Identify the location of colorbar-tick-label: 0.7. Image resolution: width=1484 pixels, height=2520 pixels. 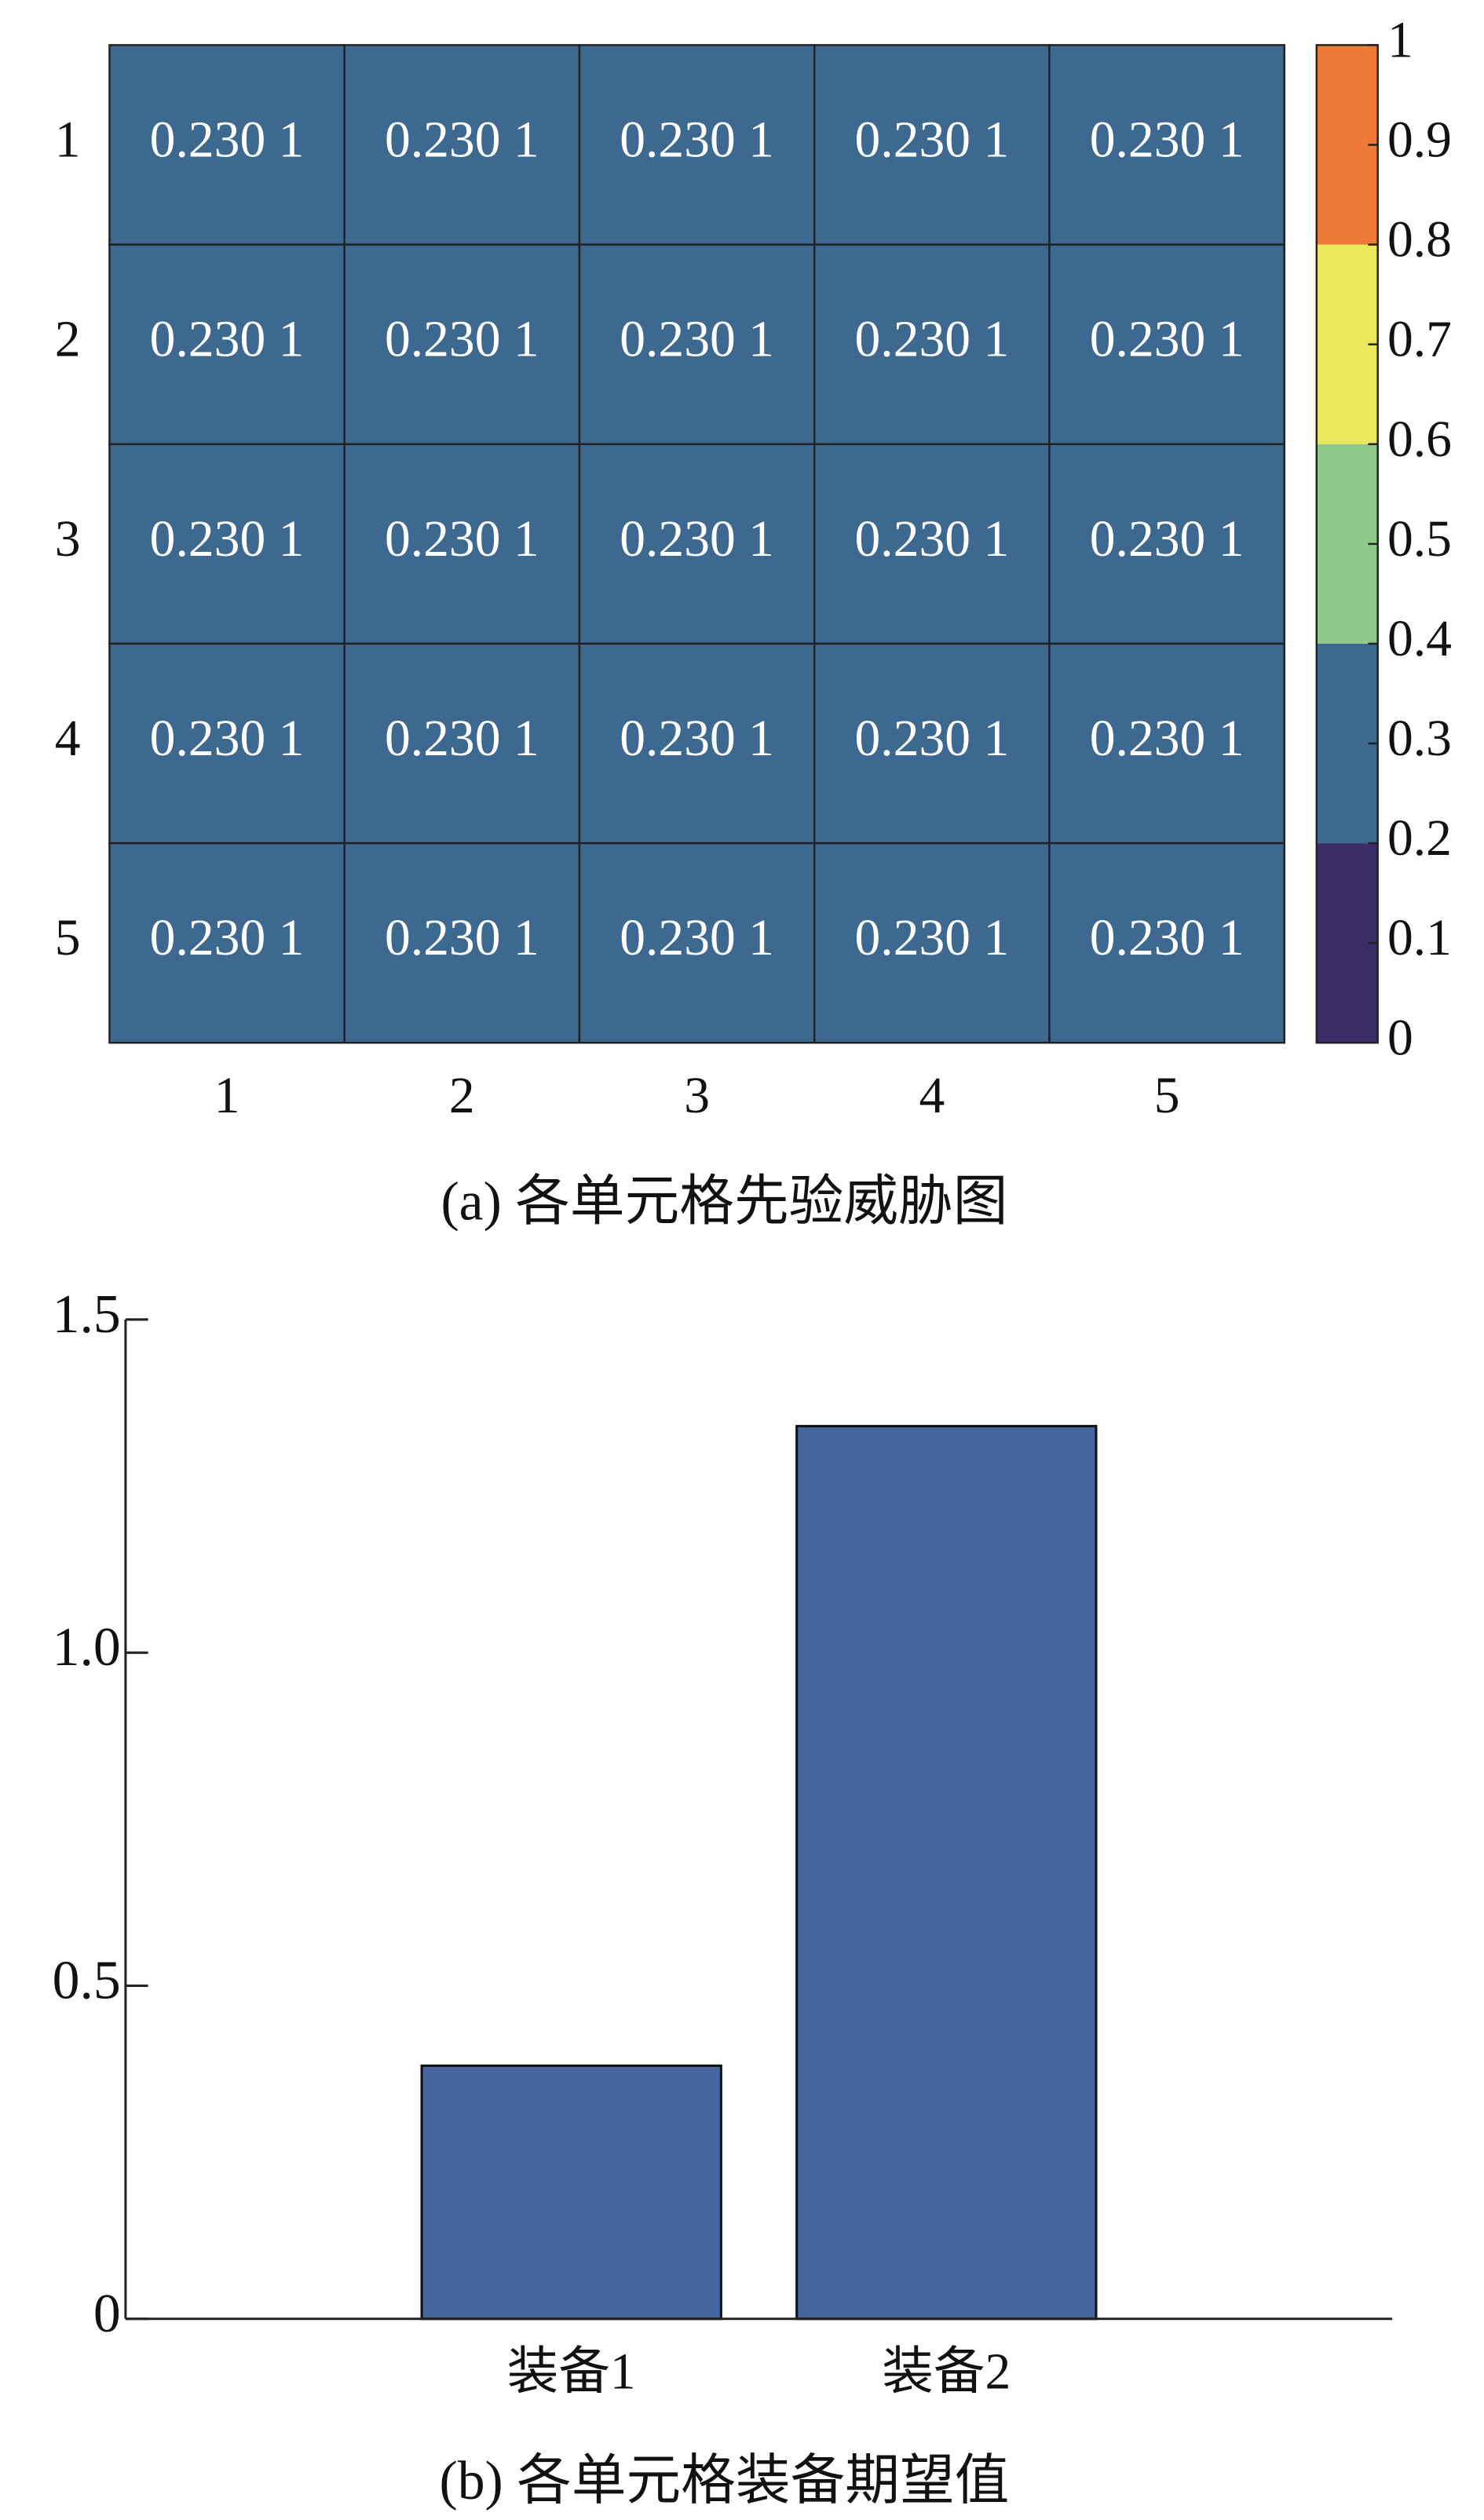
(1419, 340).